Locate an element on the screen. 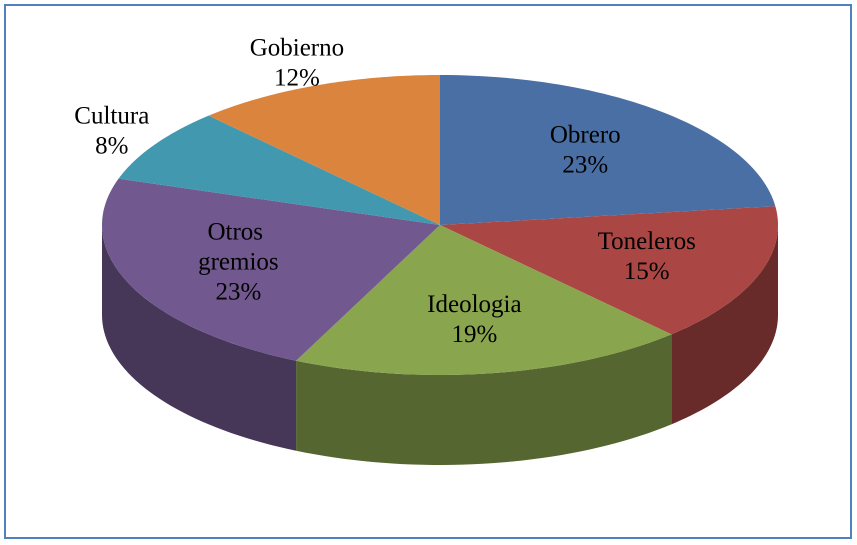  slice-label: Otros gremios 23% is located at coordinates (238, 261).